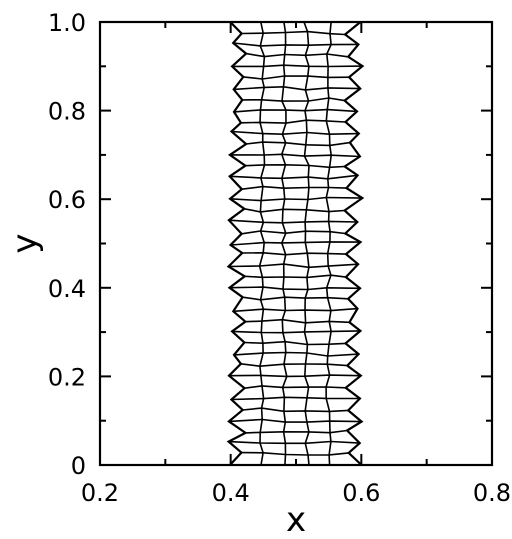 The width and height of the screenshot is (512, 539). What do you see at coordinates (231, 493) in the screenshot?
I see `x-tick-label: 0.4` at bounding box center [231, 493].